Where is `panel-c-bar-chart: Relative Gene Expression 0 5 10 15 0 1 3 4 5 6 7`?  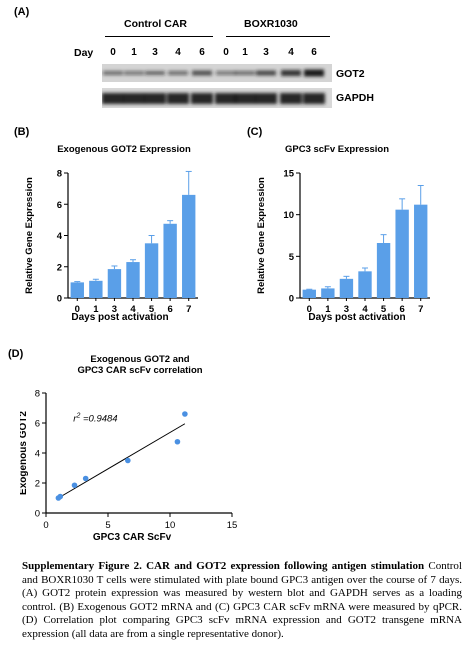
panel-c-bar-chart: Relative Gene Expression 0 5 10 15 0 1 3 4 5 6 7 is located at coordinates (343, 242).